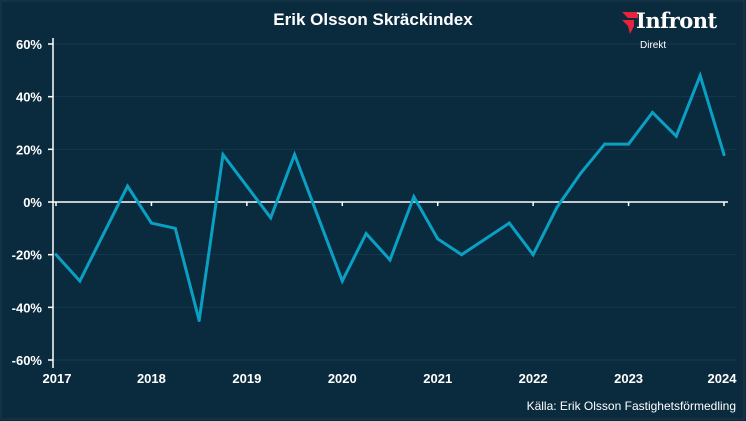 The width and height of the screenshot is (746, 421). What do you see at coordinates (27, 255) in the screenshot?
I see `y-tick-label: -20%` at bounding box center [27, 255].